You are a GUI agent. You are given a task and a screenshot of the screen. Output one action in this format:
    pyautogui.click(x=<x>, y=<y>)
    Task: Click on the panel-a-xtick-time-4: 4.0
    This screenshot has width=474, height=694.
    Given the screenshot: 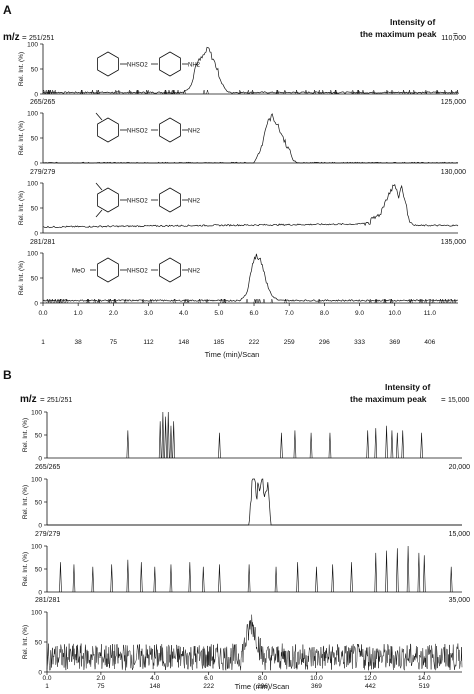 What is the action you would take?
    pyautogui.click(x=183, y=313)
    